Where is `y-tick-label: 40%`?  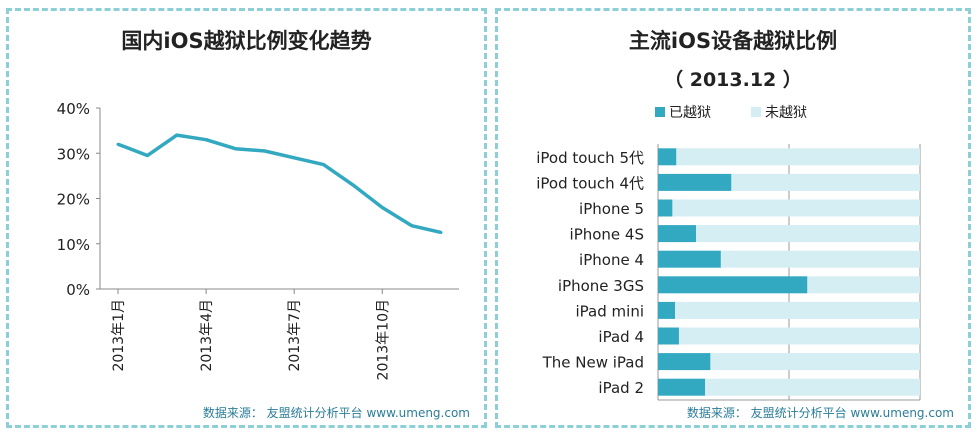 y-tick-label: 40% is located at coordinates (73, 109).